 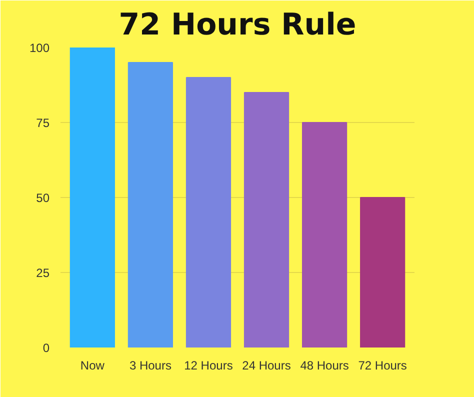 What do you see at coordinates (324, 365) in the screenshot?
I see `x-tick-label: 48 Hours` at bounding box center [324, 365].